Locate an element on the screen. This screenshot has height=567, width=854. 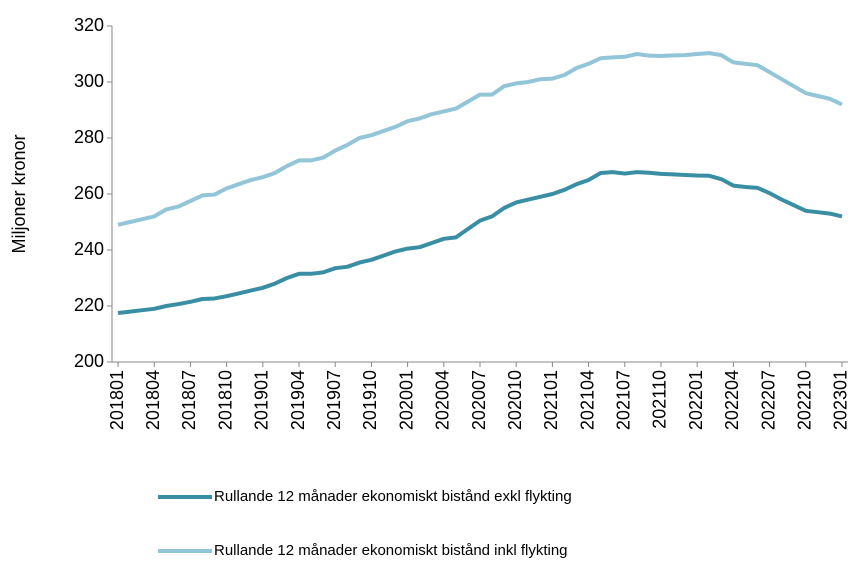
x-tick-label: 201804 is located at coordinates (153, 400).